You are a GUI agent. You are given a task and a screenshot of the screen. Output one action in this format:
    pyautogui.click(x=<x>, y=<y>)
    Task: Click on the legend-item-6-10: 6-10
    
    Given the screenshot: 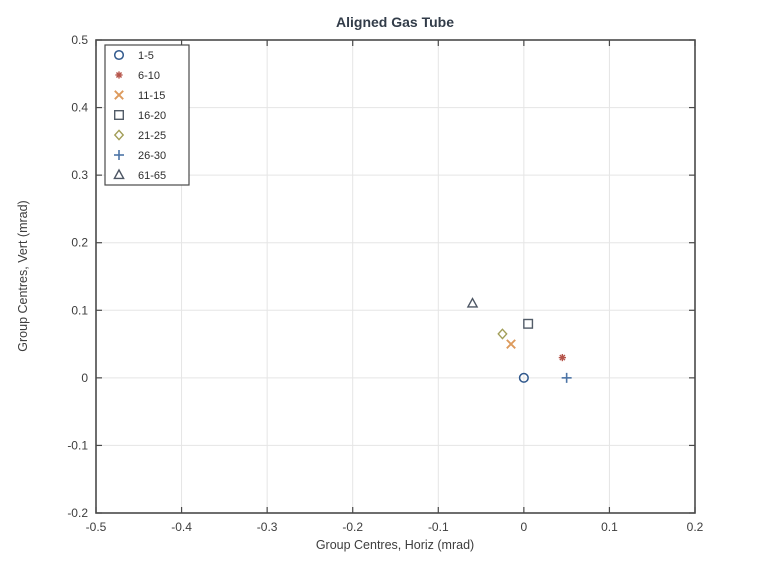 What is the action you would take?
    pyautogui.click(x=137, y=76)
    